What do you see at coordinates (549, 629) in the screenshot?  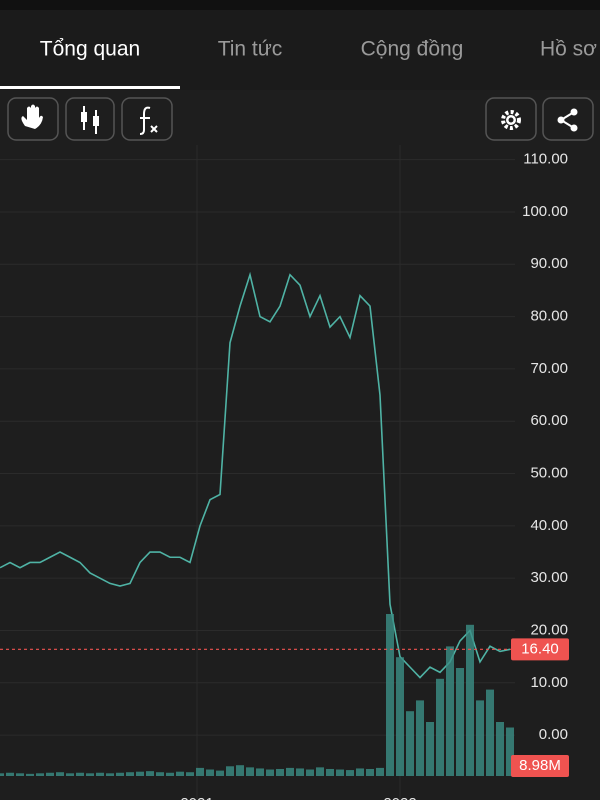 I see `y-tick-label: 20.00` at bounding box center [549, 629].